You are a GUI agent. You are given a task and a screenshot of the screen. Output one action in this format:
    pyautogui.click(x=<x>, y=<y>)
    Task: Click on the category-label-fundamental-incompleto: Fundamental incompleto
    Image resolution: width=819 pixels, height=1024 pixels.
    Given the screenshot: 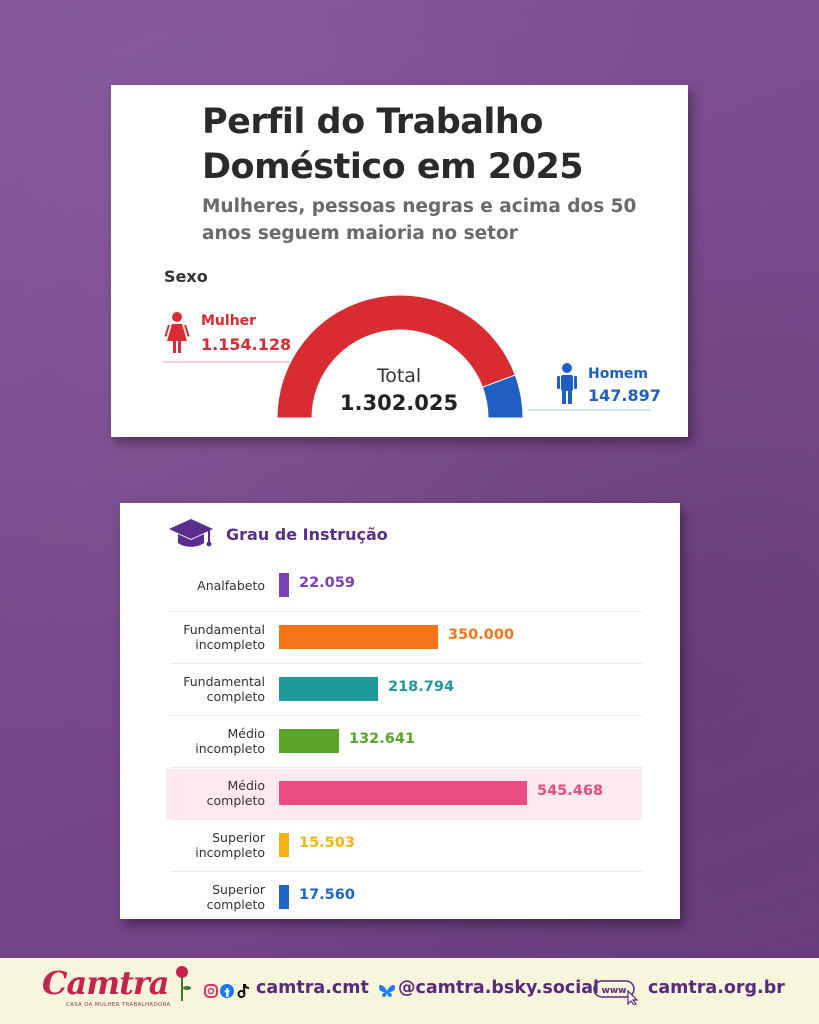 What is the action you would take?
    pyautogui.click(x=197, y=637)
    